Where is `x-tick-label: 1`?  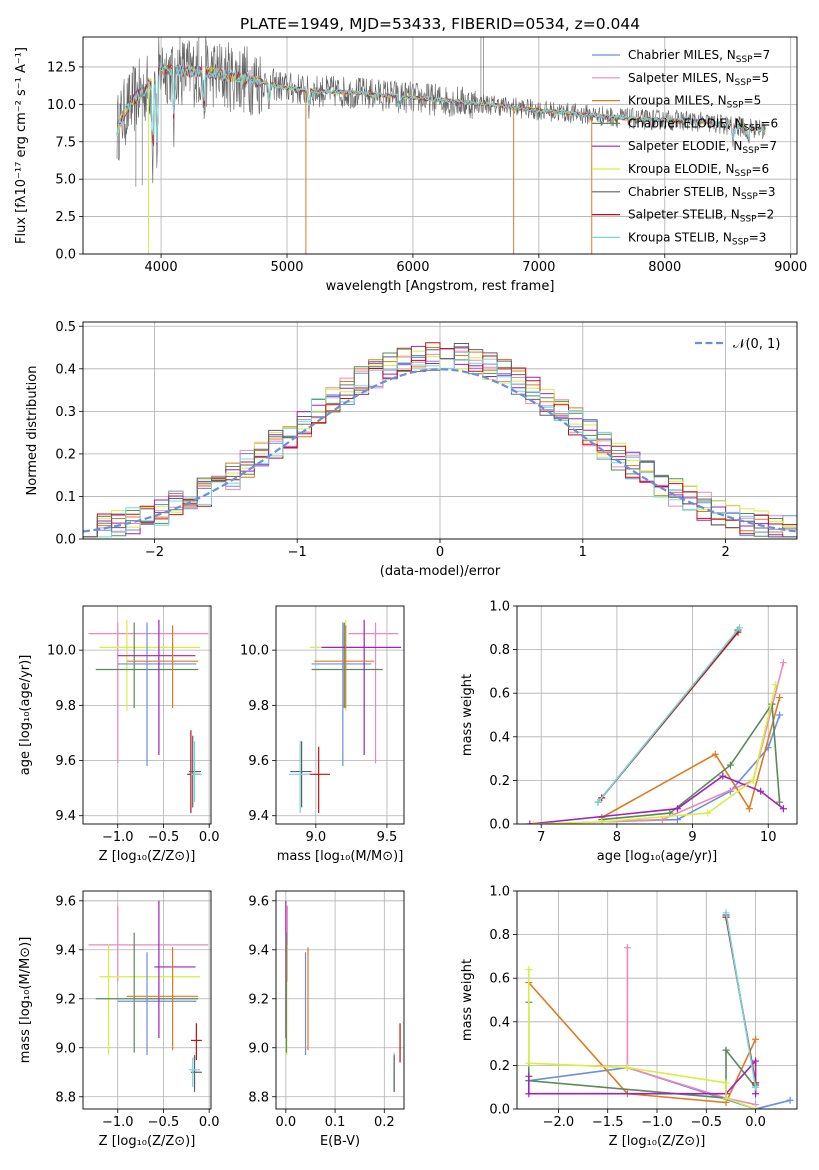
x-tick-label: 1 is located at coordinates (583, 552).